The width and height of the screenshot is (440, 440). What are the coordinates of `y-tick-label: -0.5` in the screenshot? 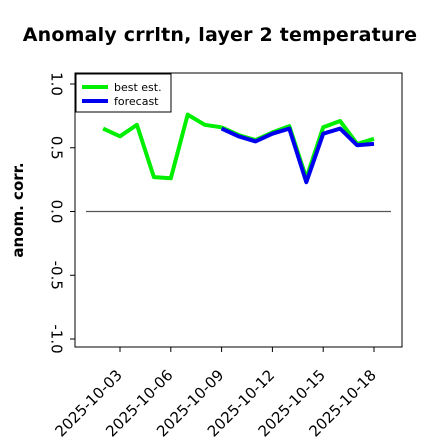 It's located at (57, 275).